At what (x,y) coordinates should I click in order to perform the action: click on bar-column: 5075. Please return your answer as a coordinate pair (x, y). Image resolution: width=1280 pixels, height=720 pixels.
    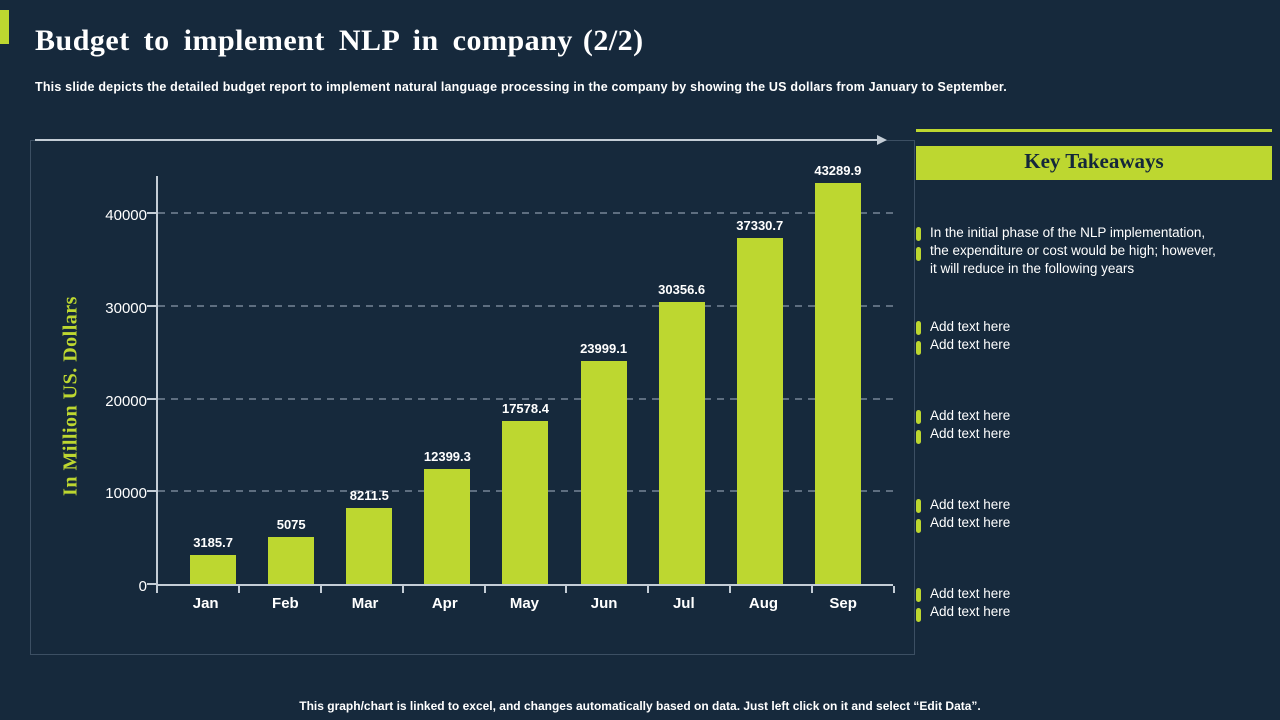
    Looking at the image, I should click on (291, 550).